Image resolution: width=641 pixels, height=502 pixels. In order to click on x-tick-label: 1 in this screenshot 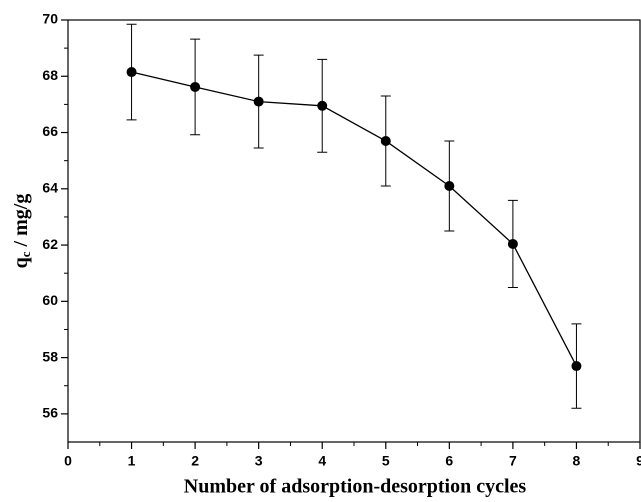, I will do `click(132, 461)`.